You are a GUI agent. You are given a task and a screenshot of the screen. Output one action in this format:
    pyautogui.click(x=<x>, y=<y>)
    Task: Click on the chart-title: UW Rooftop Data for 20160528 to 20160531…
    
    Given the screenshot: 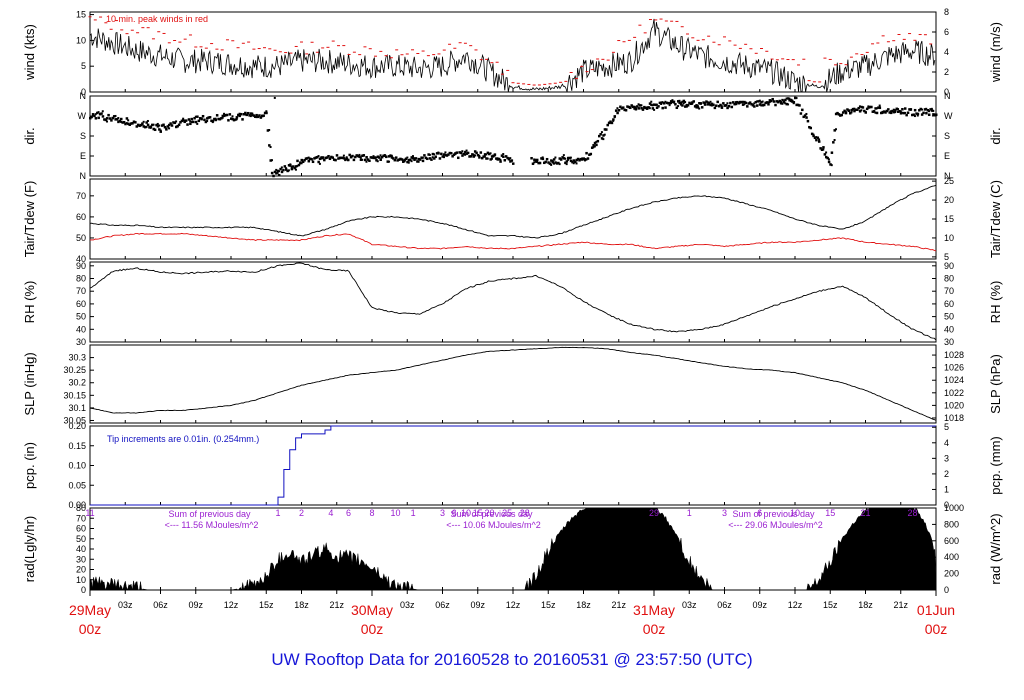 What is the action you would take?
    pyautogui.click(x=512, y=659)
    